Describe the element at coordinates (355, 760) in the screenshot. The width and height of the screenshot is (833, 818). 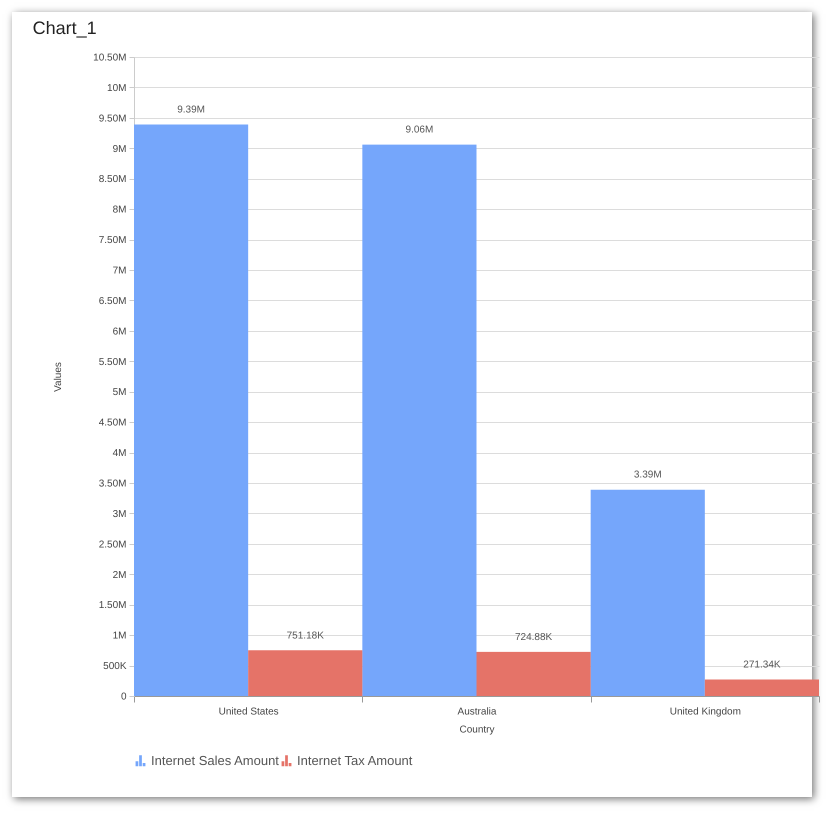
I see `legend-label: Internet Tax Amount` at that location.